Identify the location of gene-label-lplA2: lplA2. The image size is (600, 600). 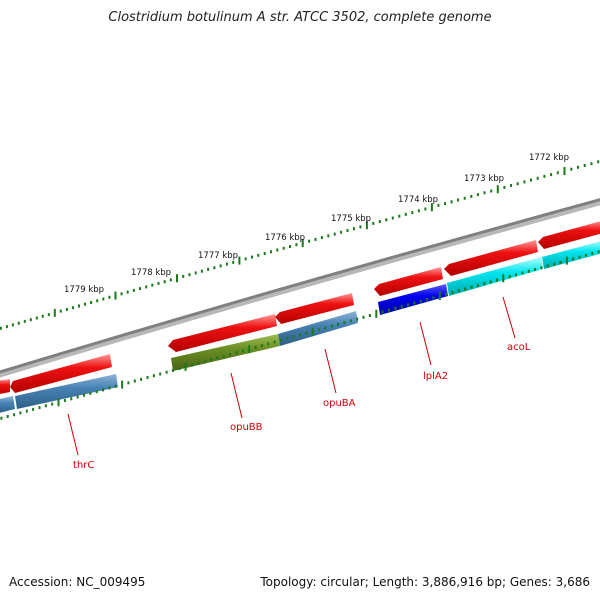
(435, 376).